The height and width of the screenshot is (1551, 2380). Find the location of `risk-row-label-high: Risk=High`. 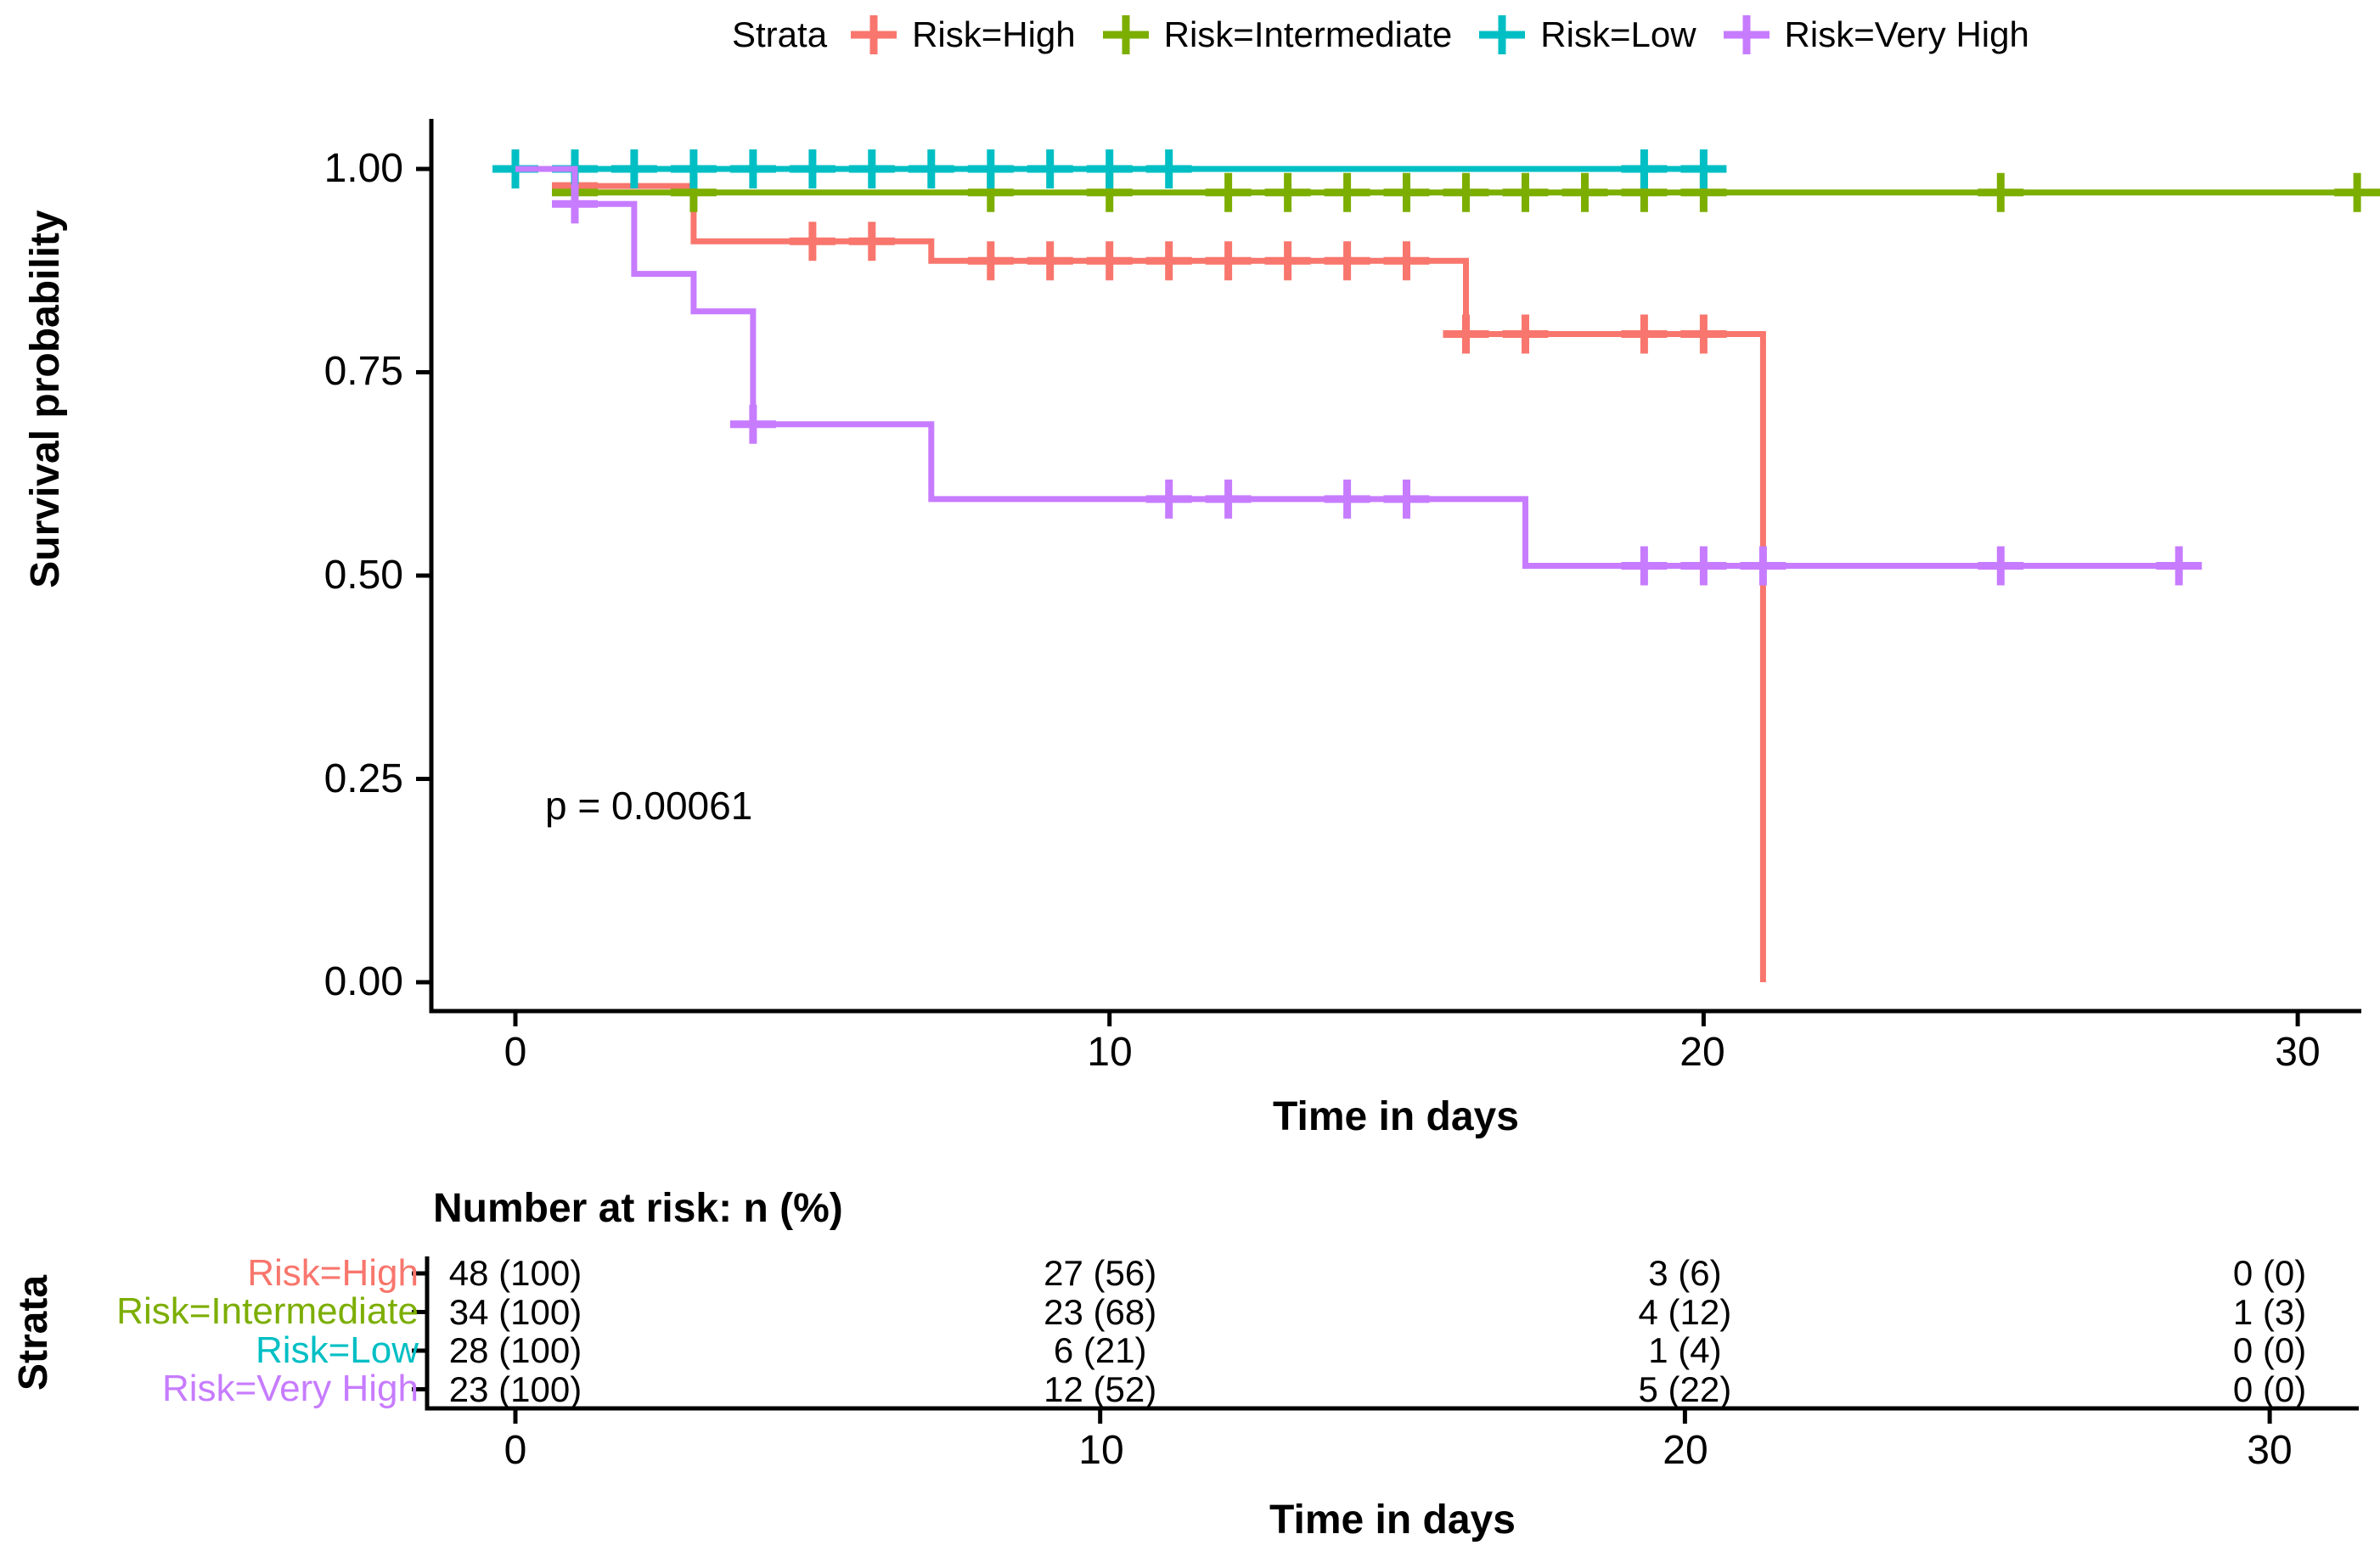

risk-row-label-high: Risk=High is located at coordinates (333, 1273).